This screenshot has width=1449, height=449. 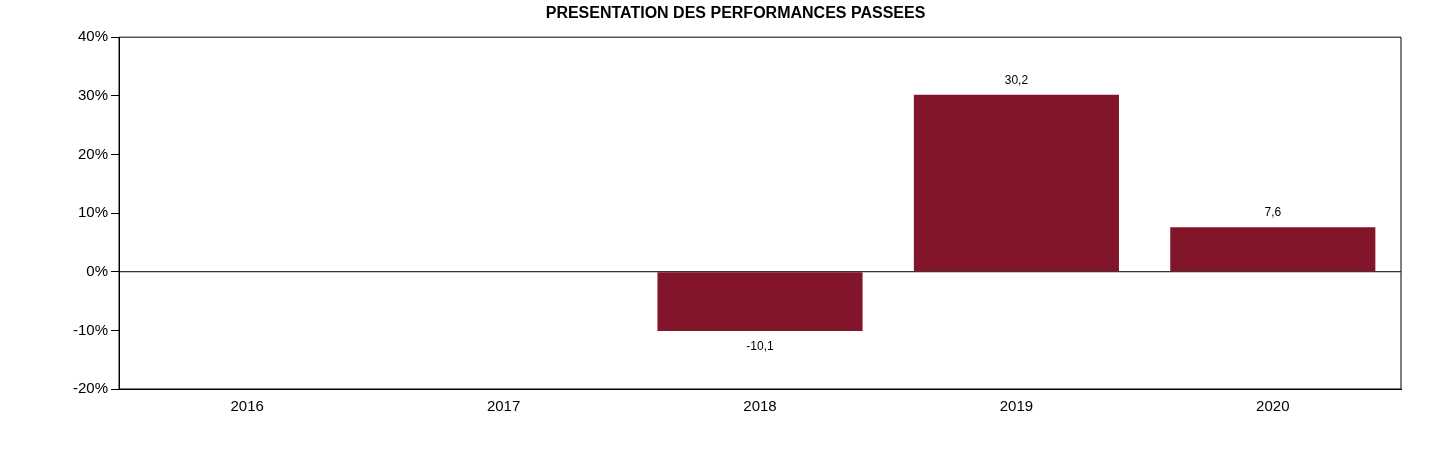 I want to click on y-tick-label: 0%, so click(x=97, y=270).